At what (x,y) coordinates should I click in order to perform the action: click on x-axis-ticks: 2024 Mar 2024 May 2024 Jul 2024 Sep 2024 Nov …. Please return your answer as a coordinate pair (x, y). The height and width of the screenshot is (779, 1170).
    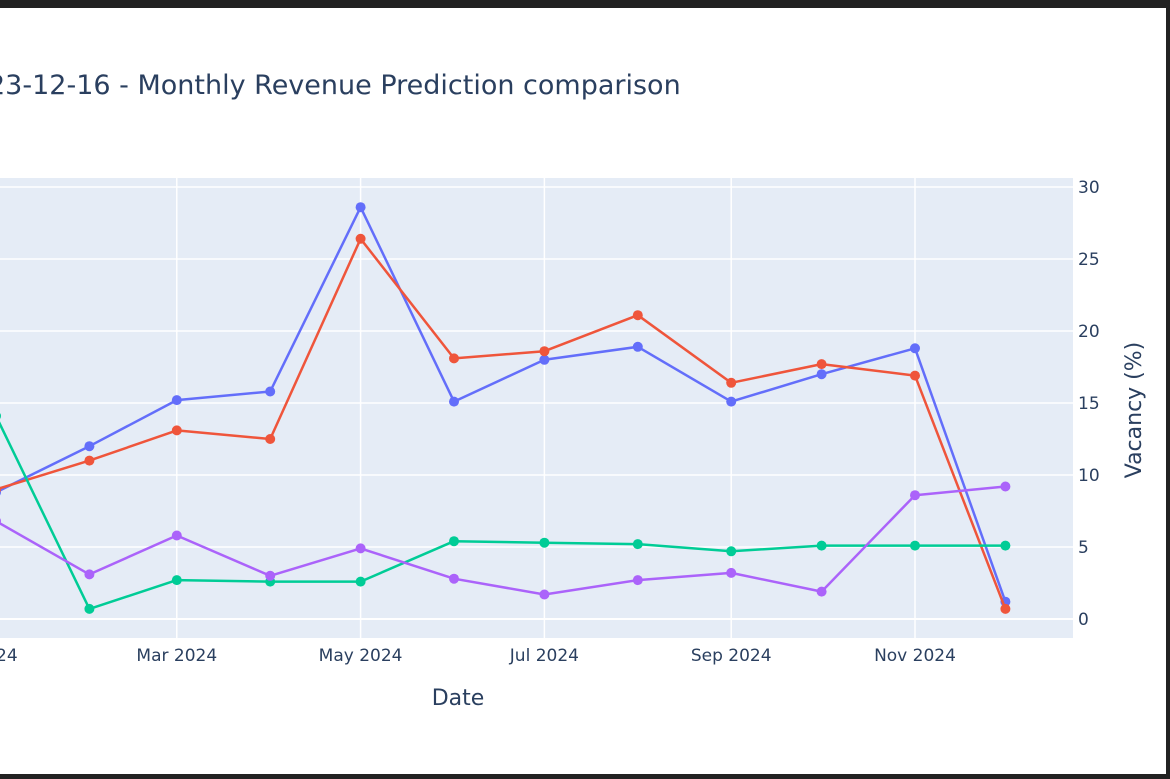
    Looking at the image, I should click on (478, 656).